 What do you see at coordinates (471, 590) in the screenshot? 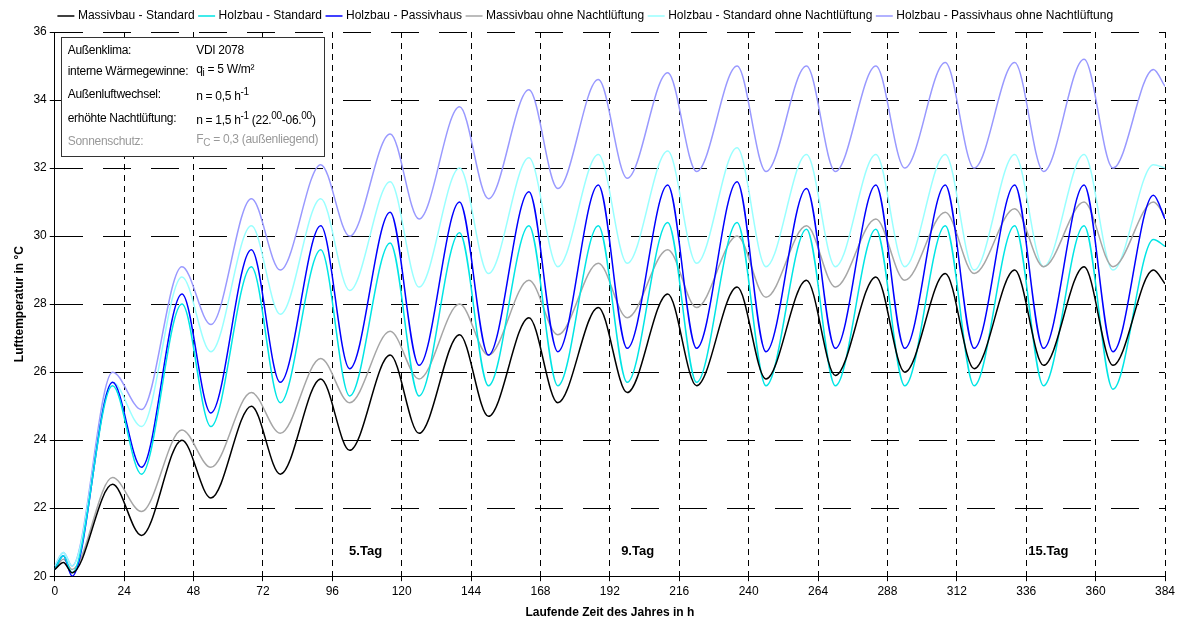
I see `x-tick-label: 144` at bounding box center [471, 590].